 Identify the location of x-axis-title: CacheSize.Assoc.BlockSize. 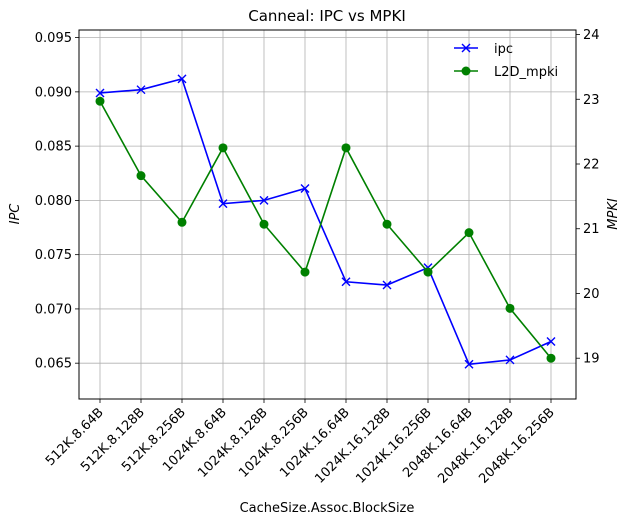
(327, 508).